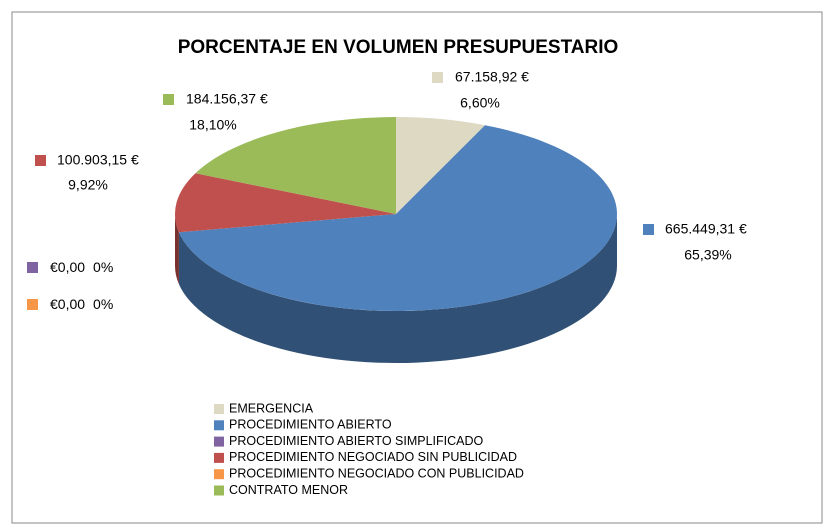 The height and width of the screenshot is (529, 834). What do you see at coordinates (492, 77) in the screenshot?
I see `value-label: 67.158,92 €` at bounding box center [492, 77].